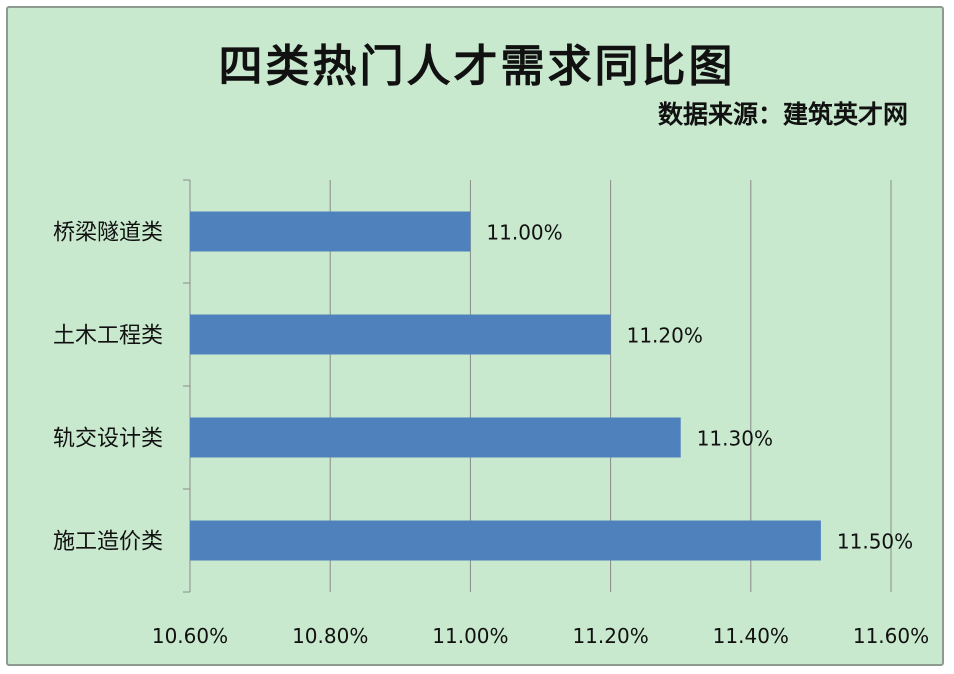  I want to click on category-label: 施工造价类, so click(108, 542).